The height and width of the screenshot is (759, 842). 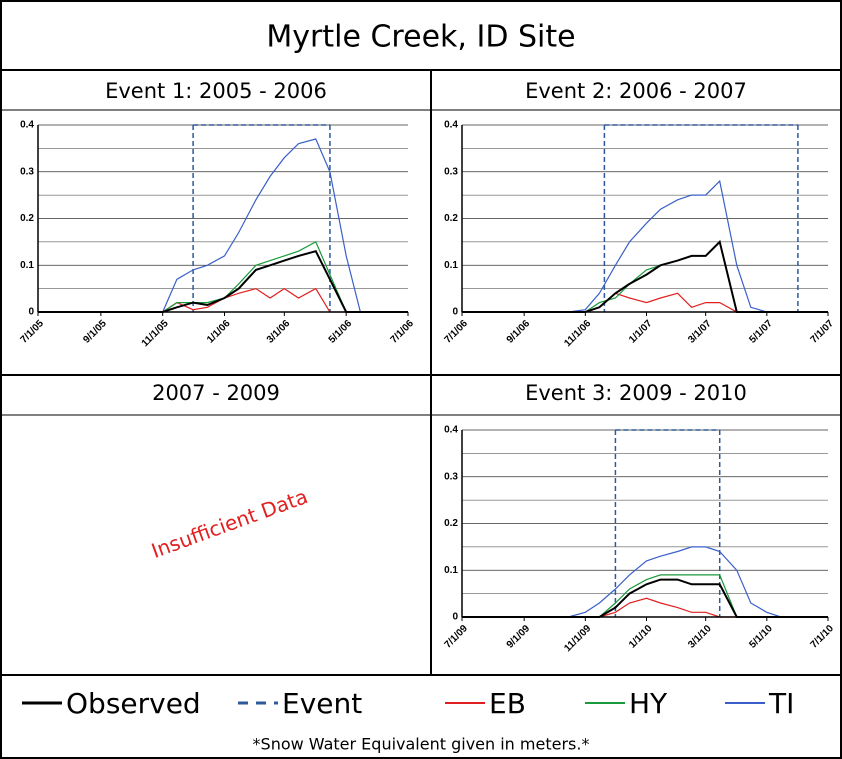 I want to click on x-tick-label: 1/1/06, so click(x=219, y=332).